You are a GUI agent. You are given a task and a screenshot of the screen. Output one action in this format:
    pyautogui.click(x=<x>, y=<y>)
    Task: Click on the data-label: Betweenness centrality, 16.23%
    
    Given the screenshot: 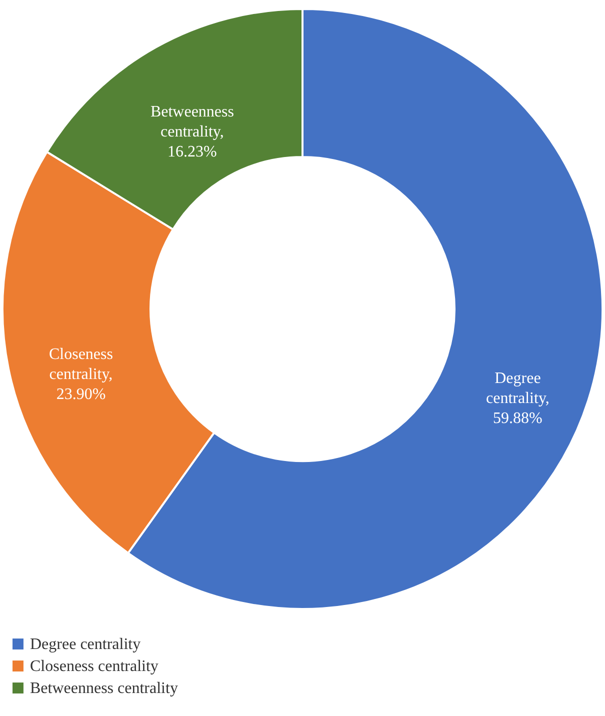 What is the action you would take?
    pyautogui.click(x=192, y=132)
    